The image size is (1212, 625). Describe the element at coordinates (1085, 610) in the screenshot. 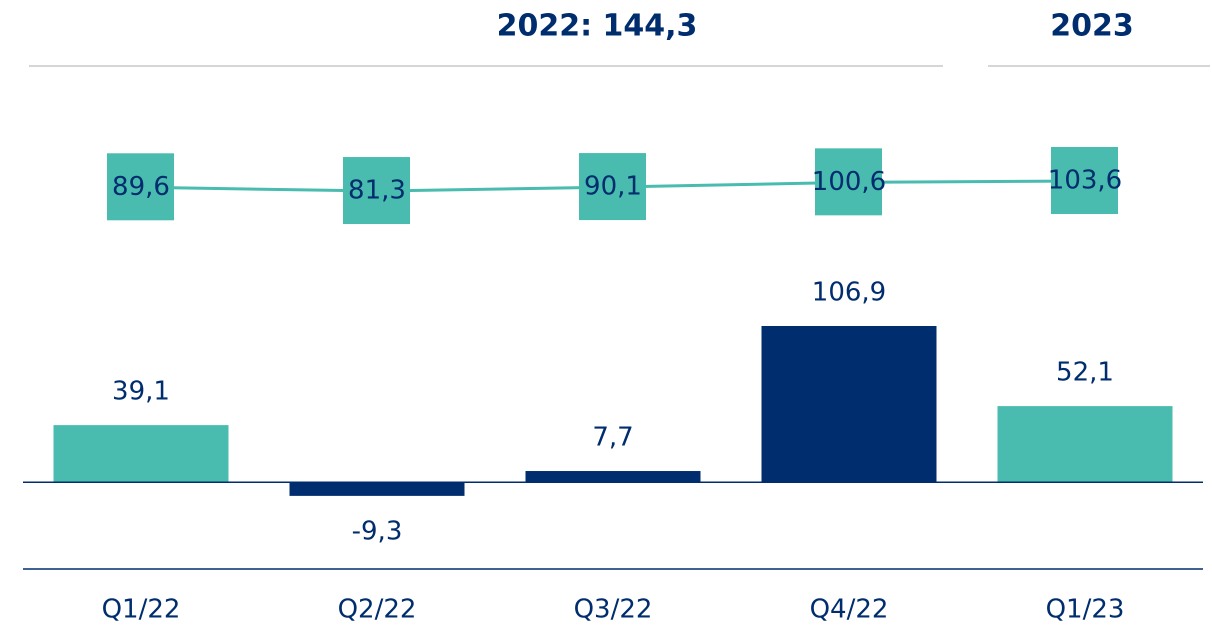

I see `x-tick-label: Q1/23` at that location.